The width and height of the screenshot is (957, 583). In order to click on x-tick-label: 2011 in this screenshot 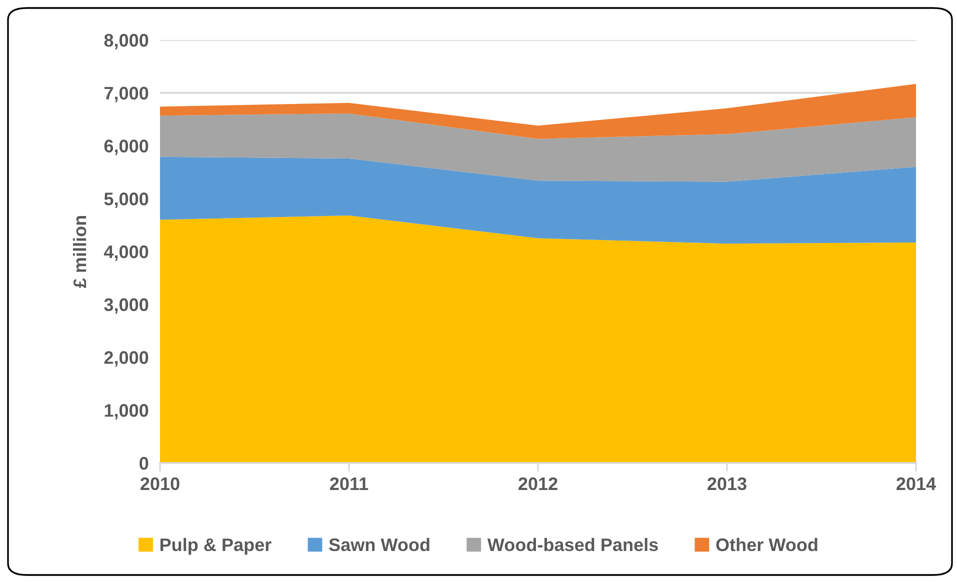, I will do `click(349, 483)`.